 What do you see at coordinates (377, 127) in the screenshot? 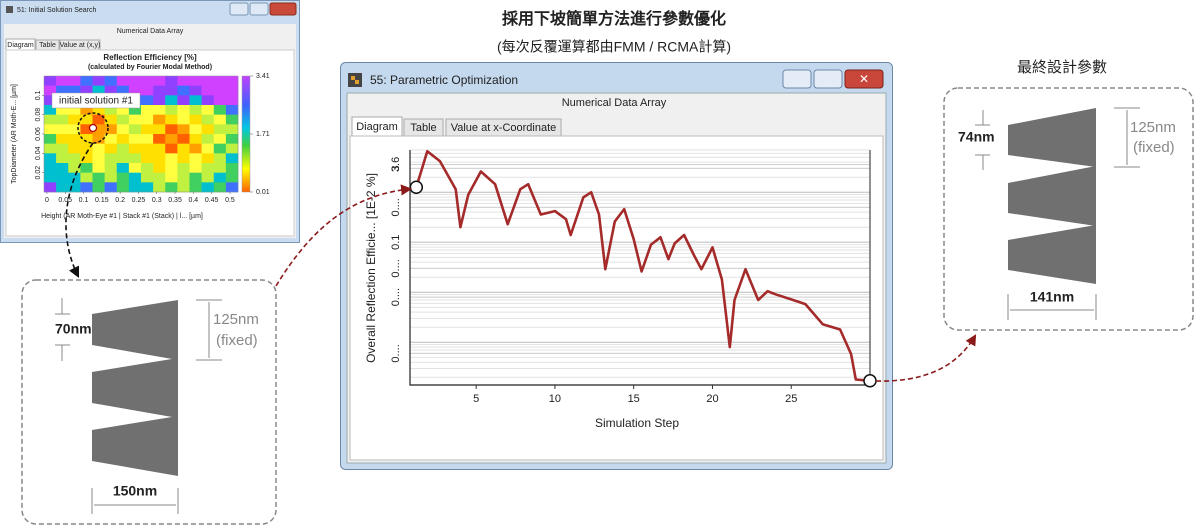
I see `tab-label: Diagram` at bounding box center [377, 127].